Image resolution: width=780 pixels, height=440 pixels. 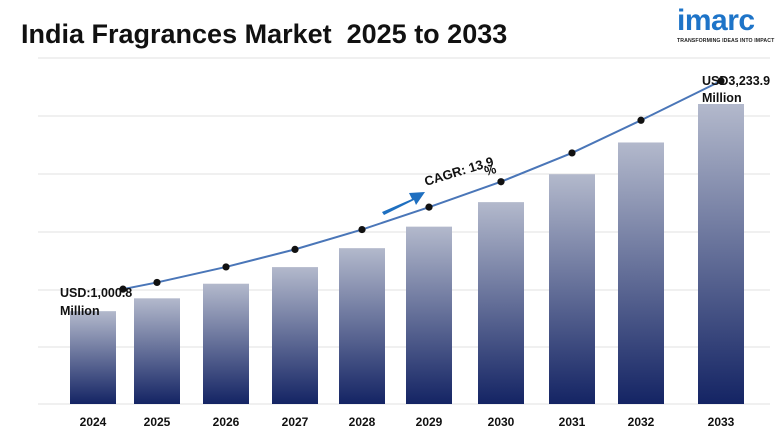 I want to click on bar-2029, so click(x=429, y=315).